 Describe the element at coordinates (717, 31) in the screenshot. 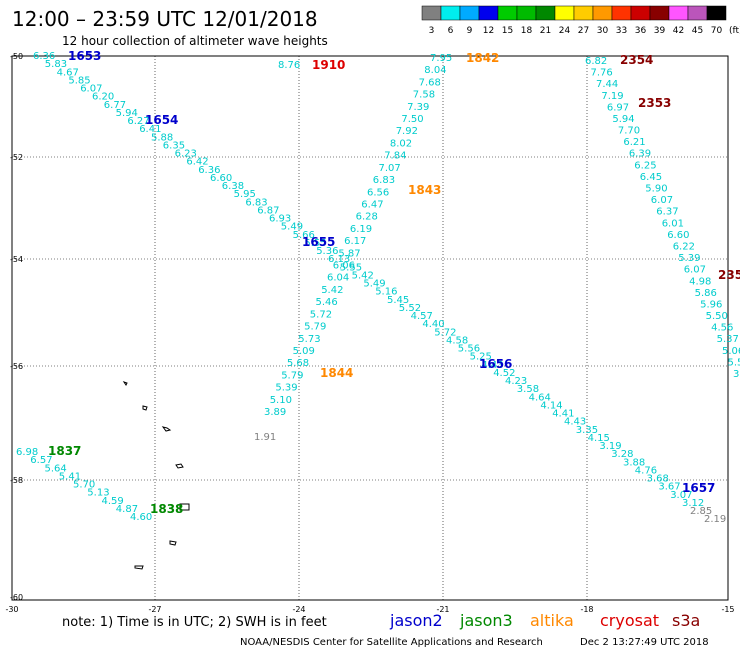

I see `legend-label: 70` at that location.